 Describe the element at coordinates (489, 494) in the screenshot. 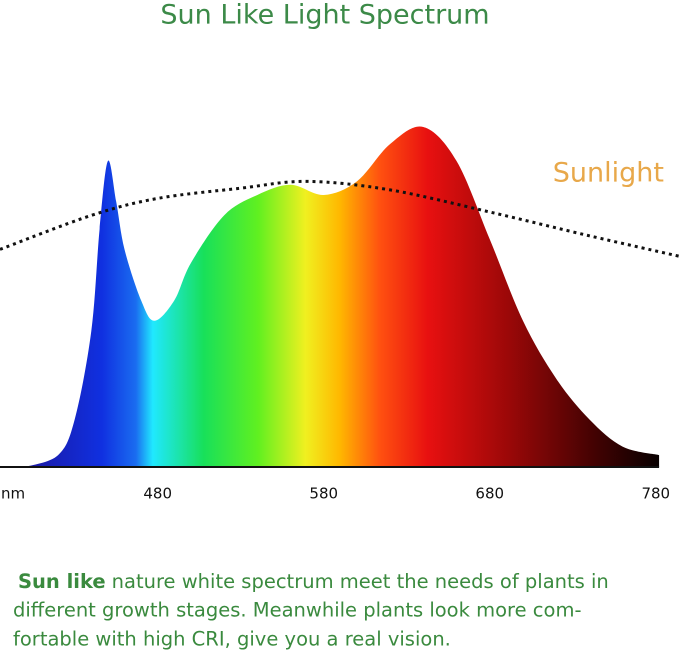

I see `x-tick-label: 680` at that location.